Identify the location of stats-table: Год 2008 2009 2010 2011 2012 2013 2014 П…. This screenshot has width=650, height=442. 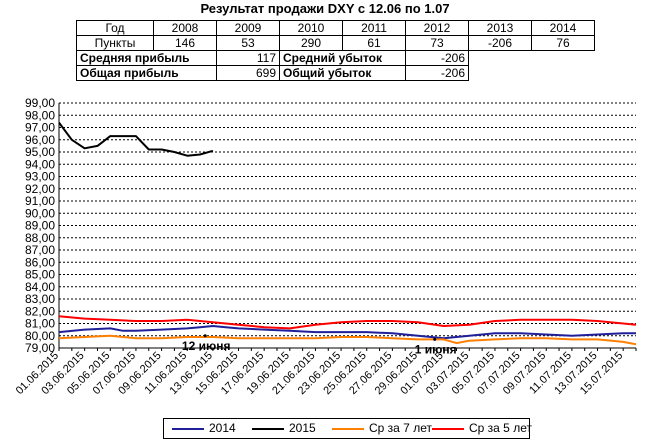
(335, 50).